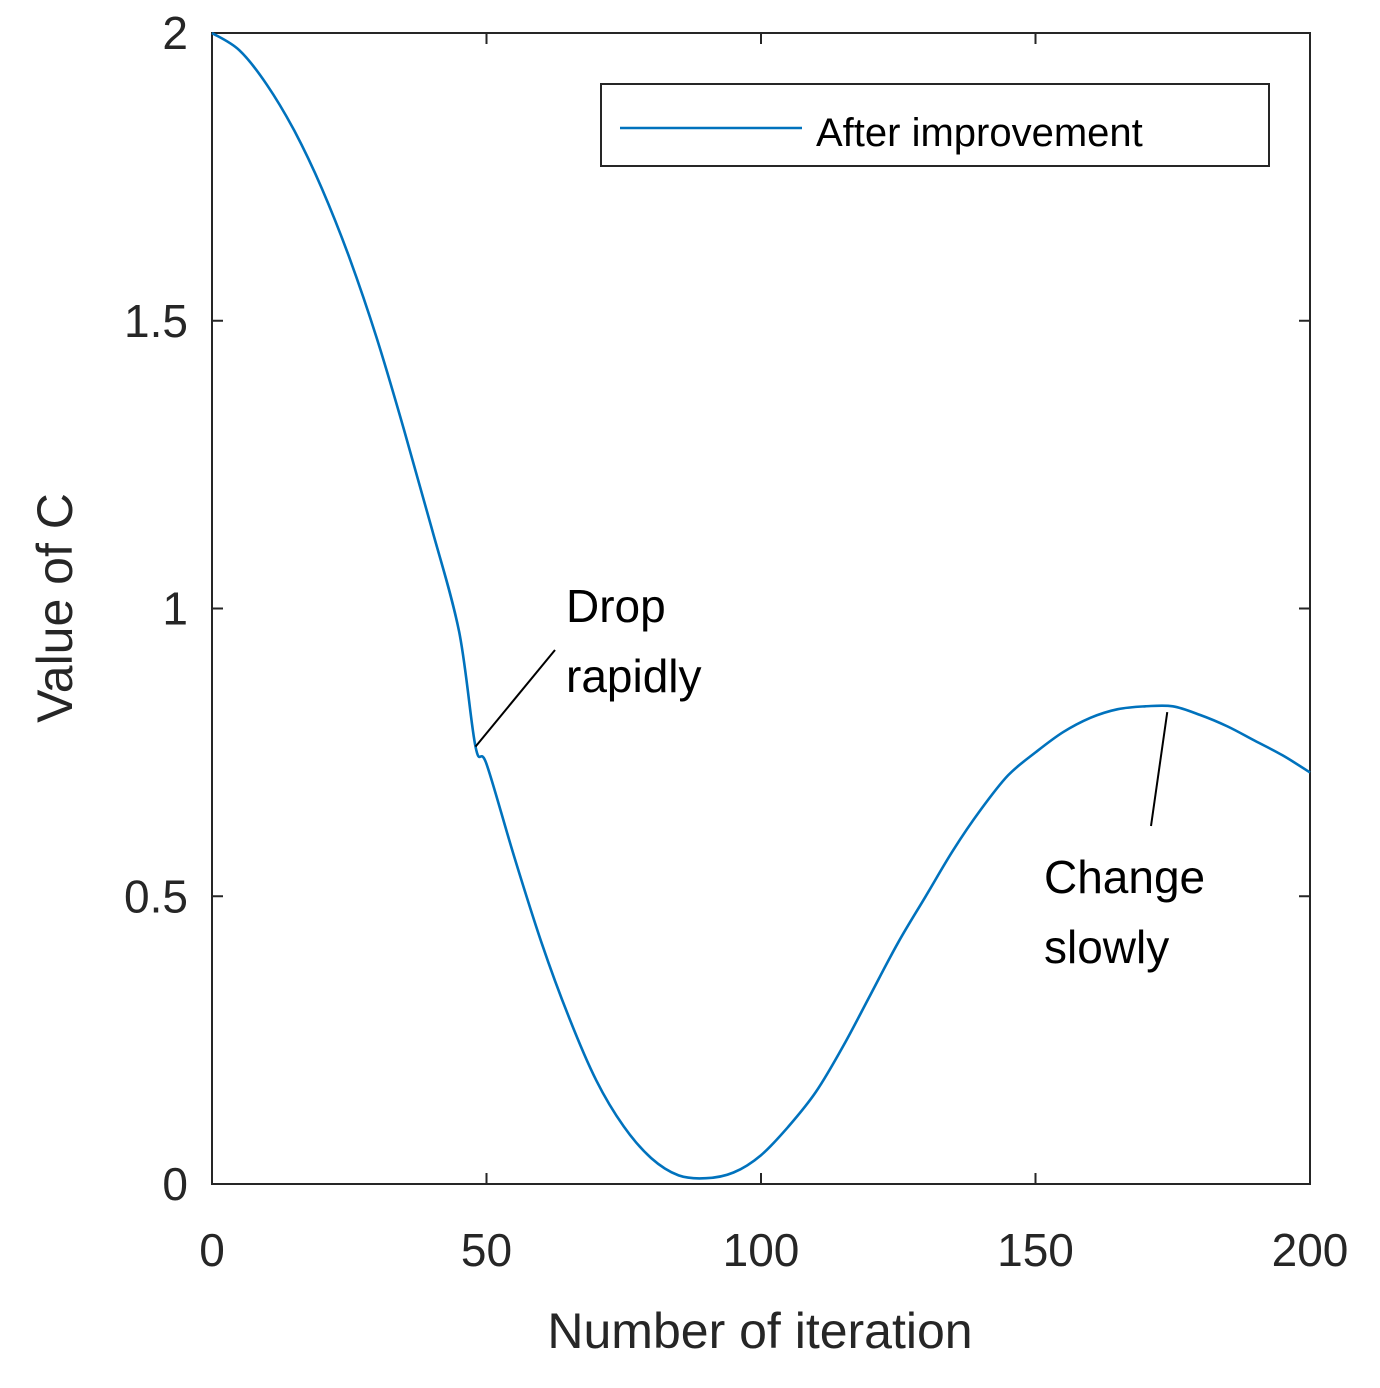 The height and width of the screenshot is (1388, 1380). I want to click on annotation-text: rapidly, so click(634, 676).